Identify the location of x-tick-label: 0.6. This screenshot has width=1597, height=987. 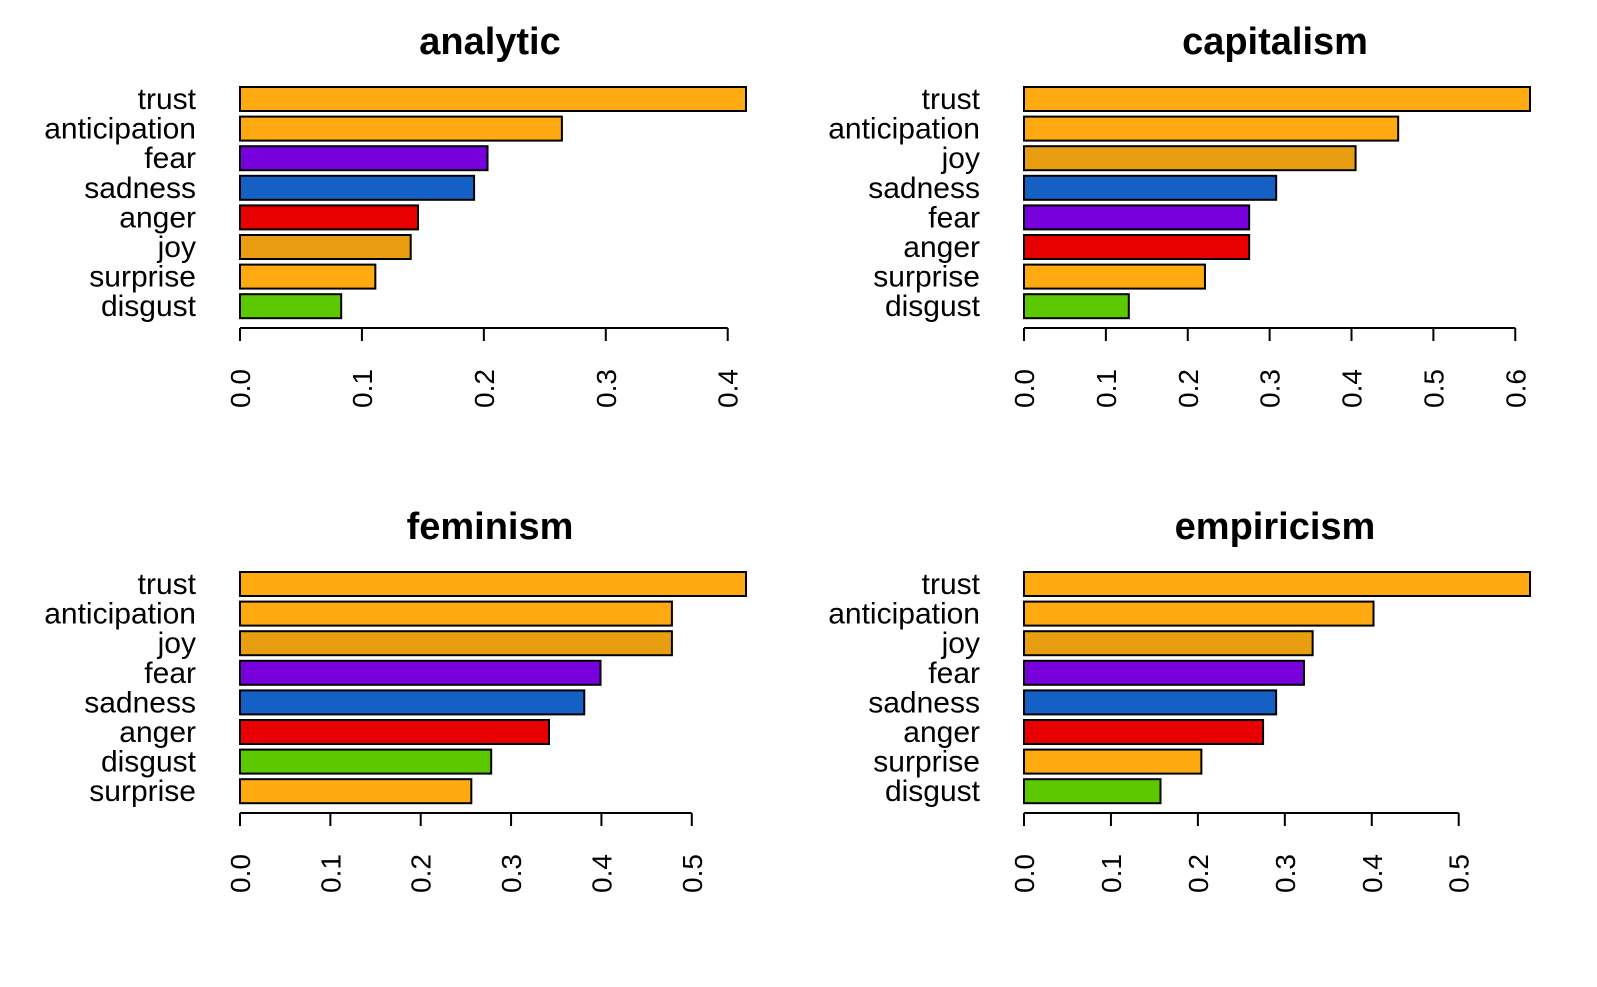
(1515, 388).